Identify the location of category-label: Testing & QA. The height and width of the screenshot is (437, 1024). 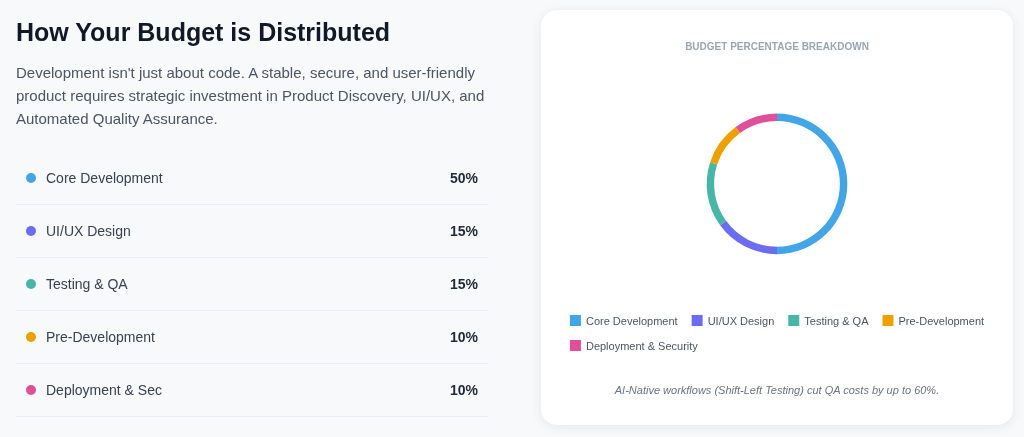
(87, 284).